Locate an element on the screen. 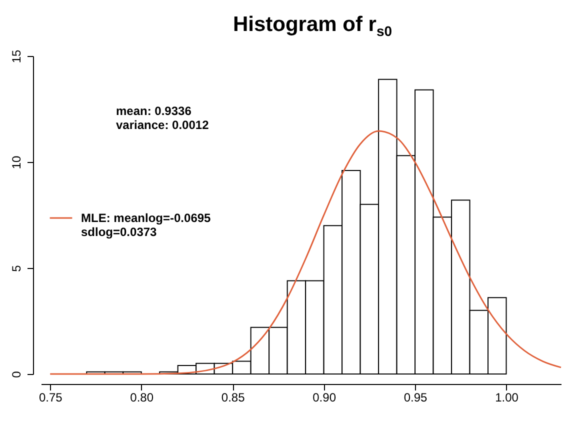  annotation: variance: 0.0012 is located at coordinates (163, 125).